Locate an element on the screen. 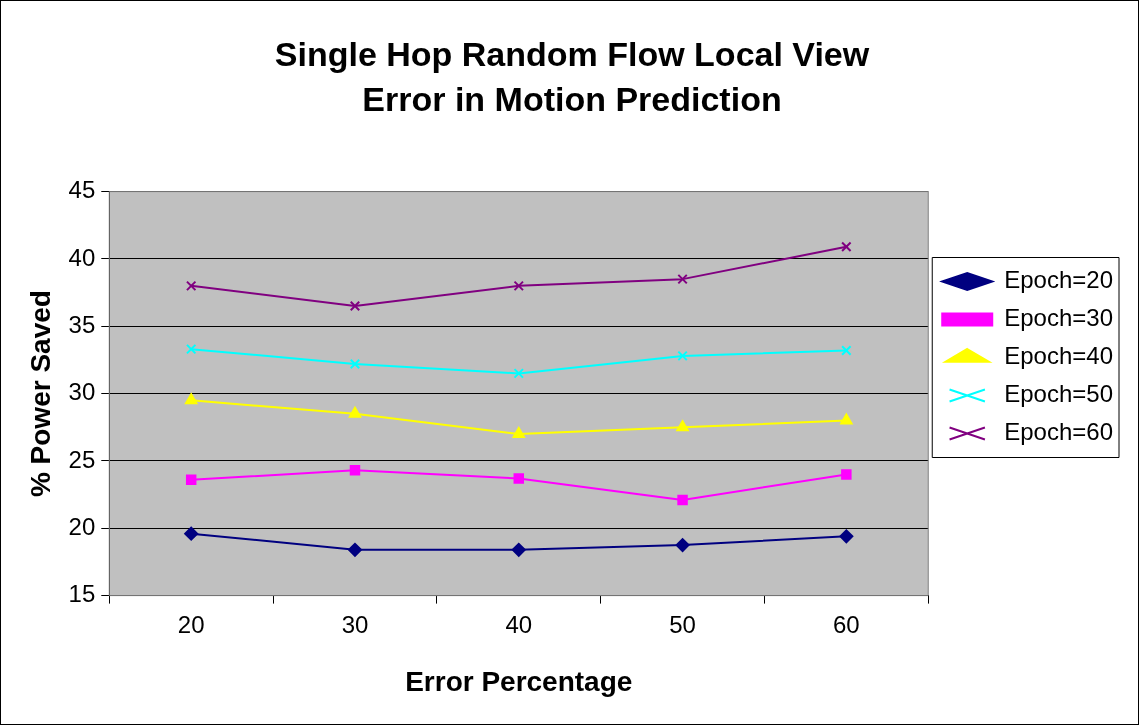  y-axis-title: % Power Saved is located at coordinates (40, 394).